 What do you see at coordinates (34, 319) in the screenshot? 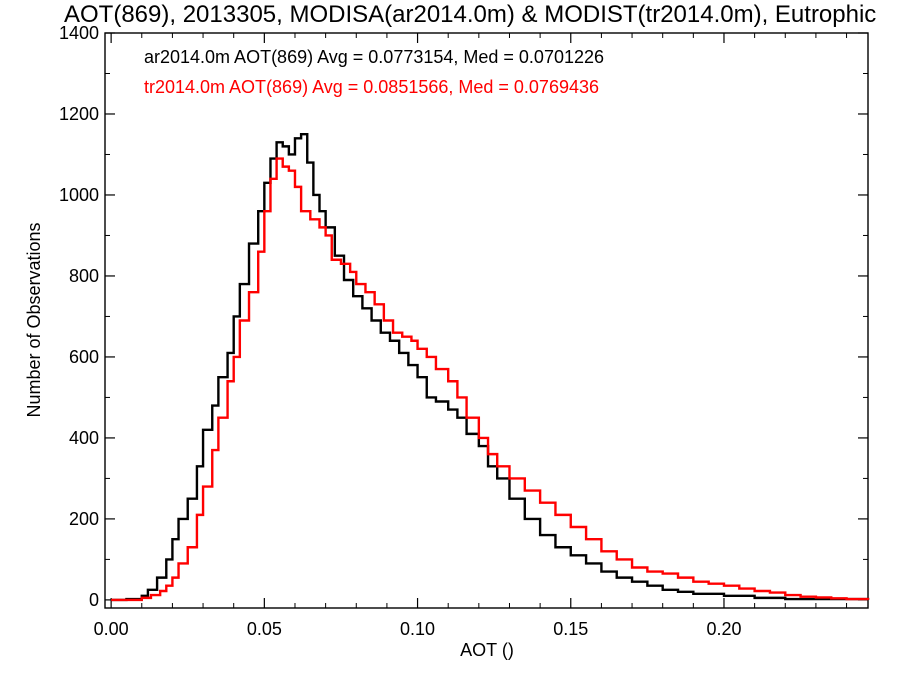
I see `y-axis-label: Number of Observations` at bounding box center [34, 319].